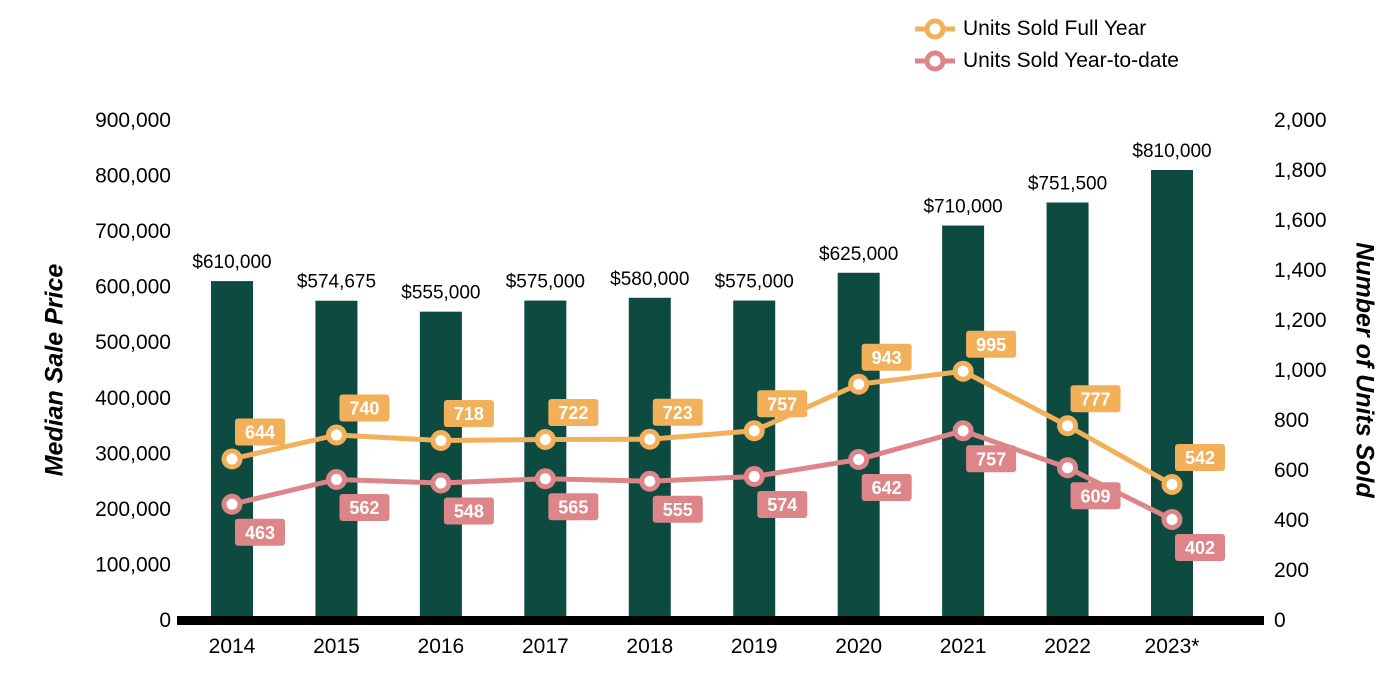  I want to click on bar-value-label: $810,000, so click(1171, 151).